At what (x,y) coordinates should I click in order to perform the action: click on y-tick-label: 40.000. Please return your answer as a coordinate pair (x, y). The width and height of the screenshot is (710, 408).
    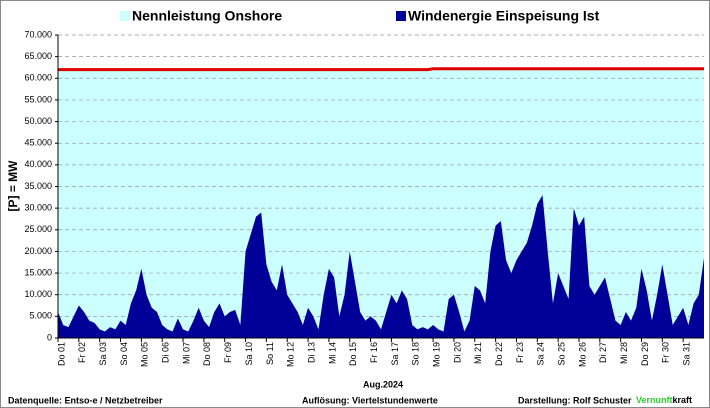
    Looking at the image, I should click on (38, 164).